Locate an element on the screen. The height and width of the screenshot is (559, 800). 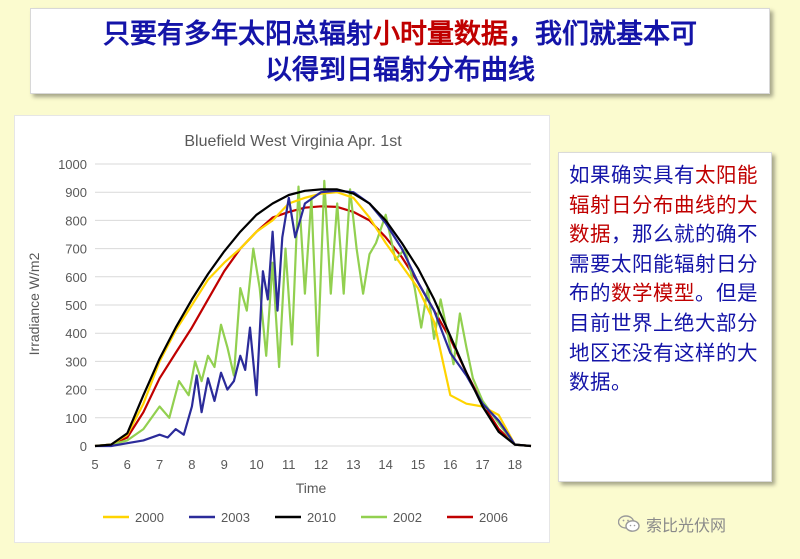
chart-legend: 2000 2003 2010 2002 2006 is located at coordinates (305, 517).